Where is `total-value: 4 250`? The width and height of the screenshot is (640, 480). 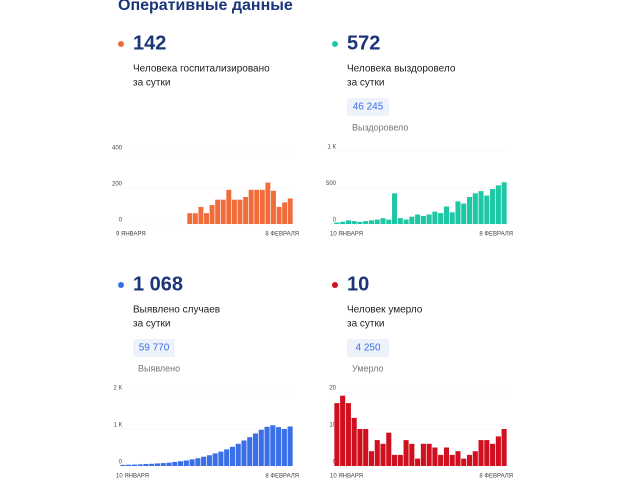 total-value: 4 250 is located at coordinates (367, 348).